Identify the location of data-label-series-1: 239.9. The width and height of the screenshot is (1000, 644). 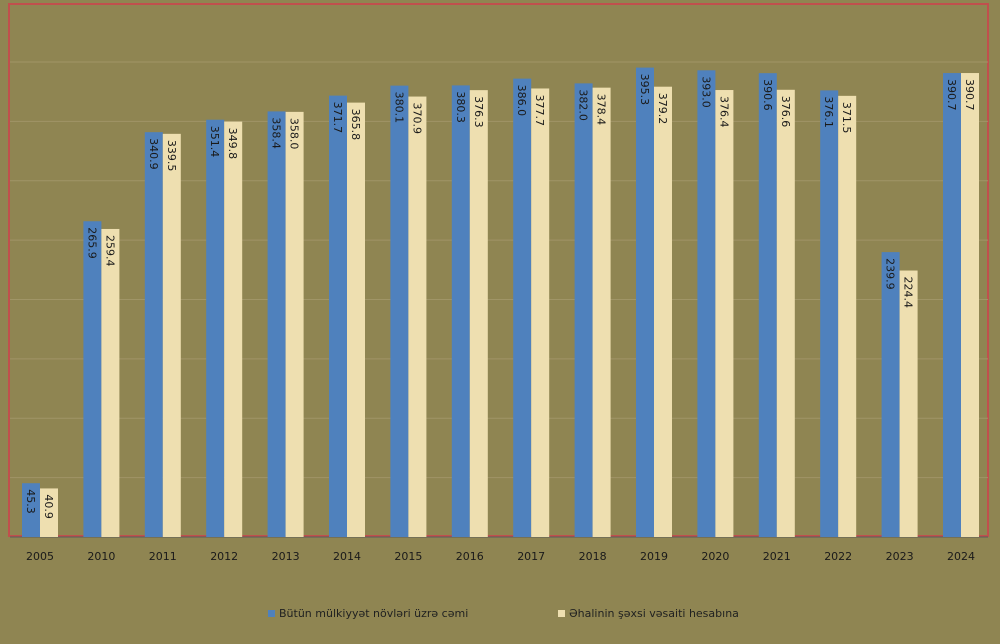
(890, 274).